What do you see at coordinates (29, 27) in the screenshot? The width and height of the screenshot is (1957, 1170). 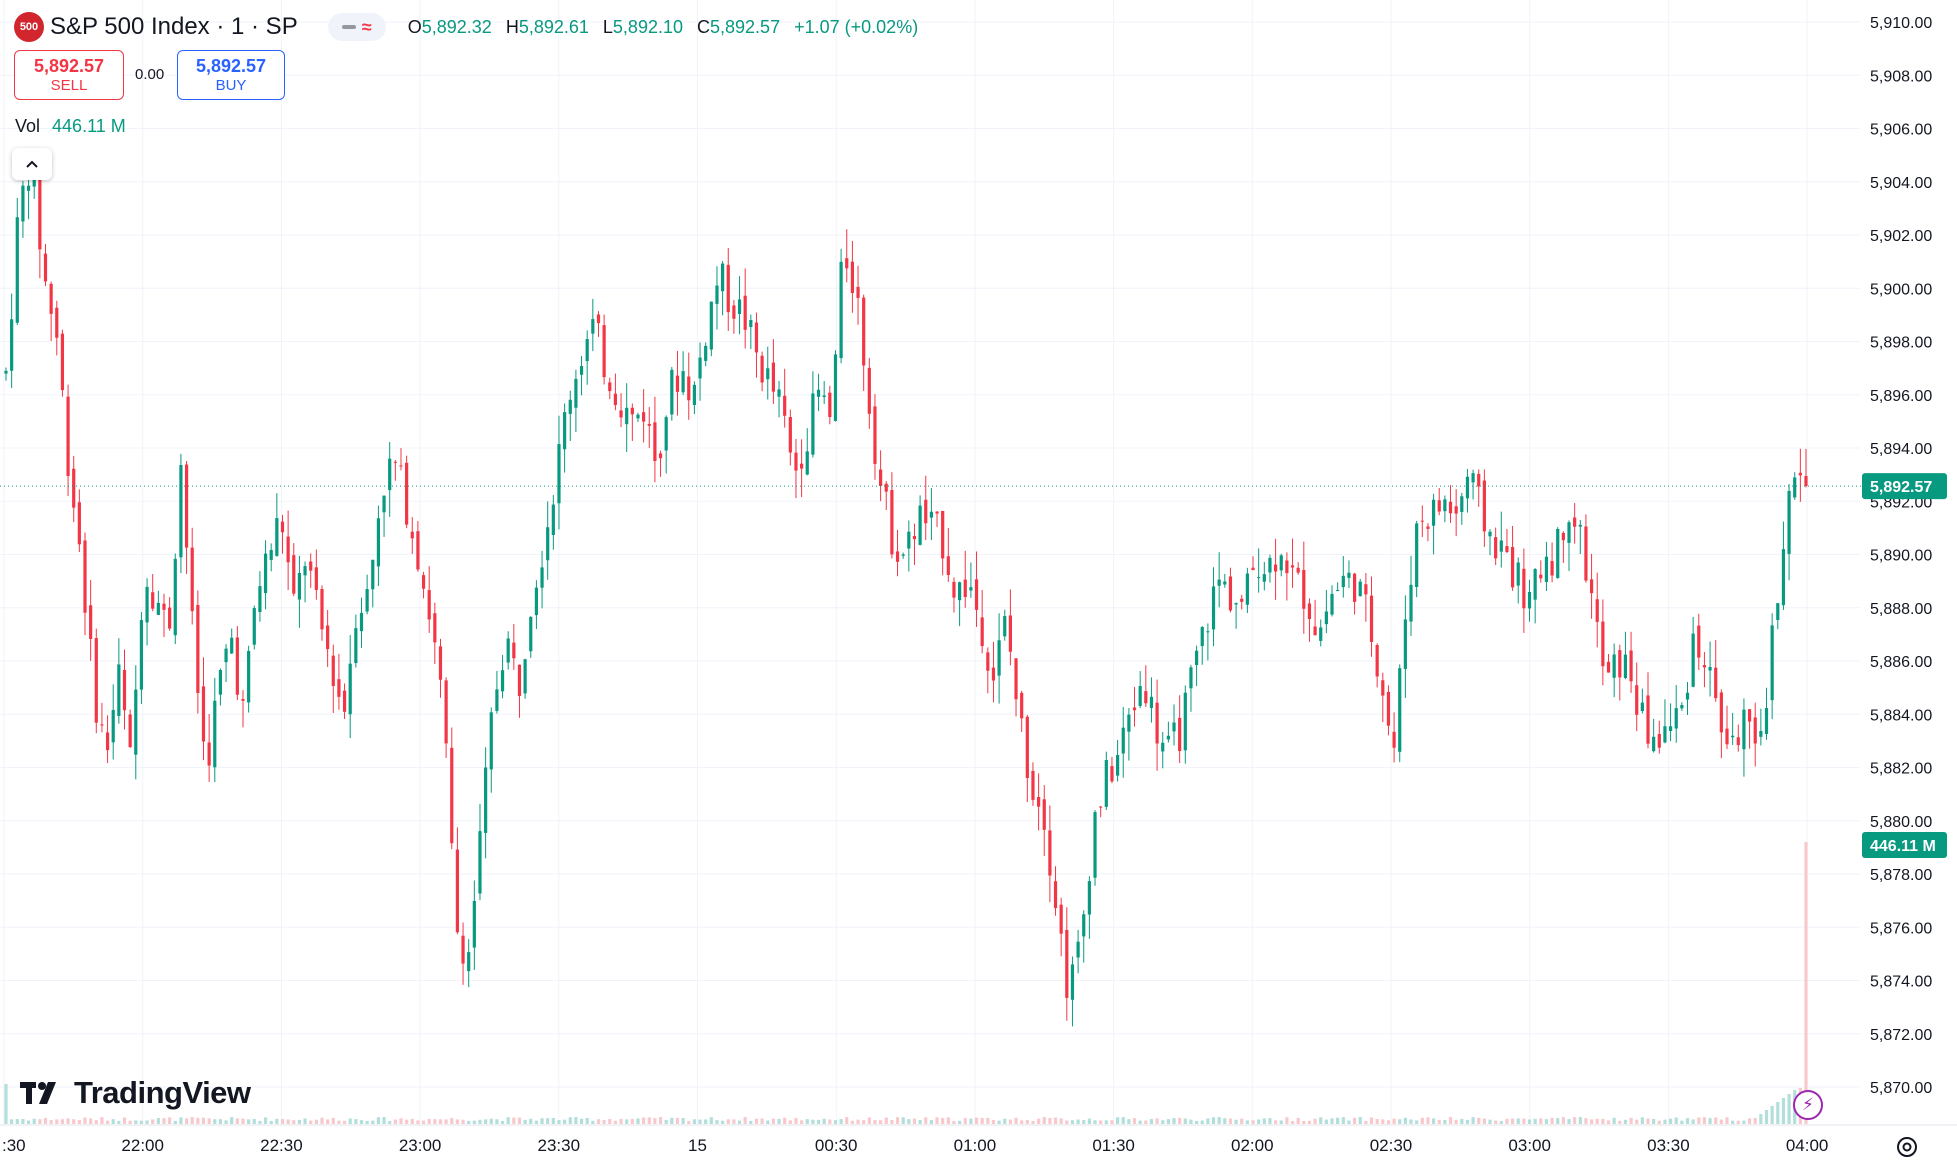 I see `symbol-badge: 500` at bounding box center [29, 27].